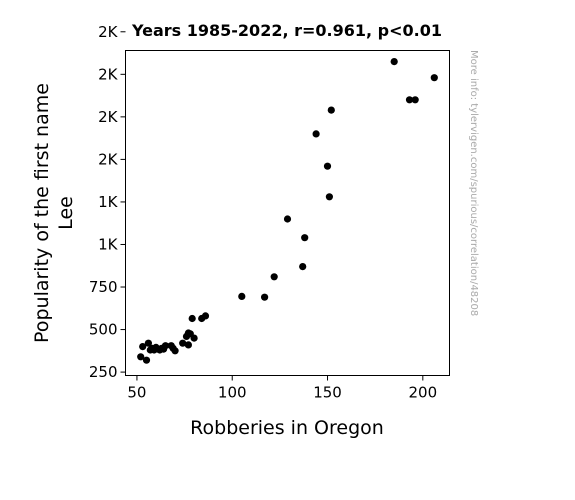 The width and height of the screenshot is (575, 500). I want to click on y-axis-ticks: 250 500 750 1K 1K 2K 2K 2K 2K, so click(107, 202).